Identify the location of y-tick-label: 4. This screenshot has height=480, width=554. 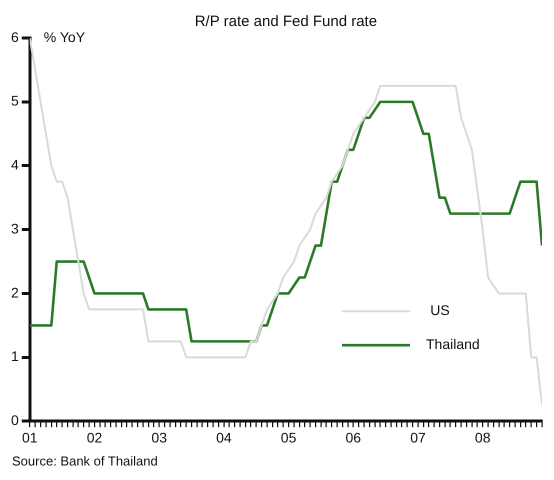
(14, 164).